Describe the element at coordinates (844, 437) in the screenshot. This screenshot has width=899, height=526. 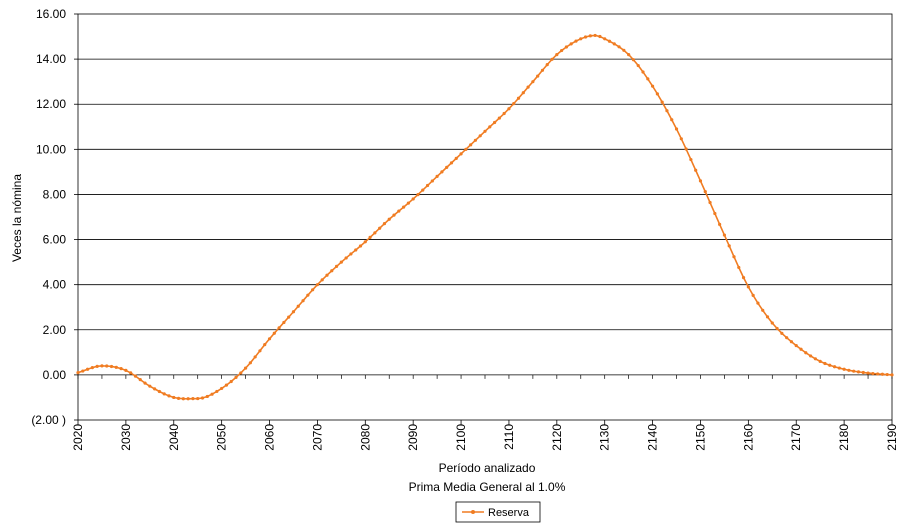
I see `x-tick-label: 2180` at that location.